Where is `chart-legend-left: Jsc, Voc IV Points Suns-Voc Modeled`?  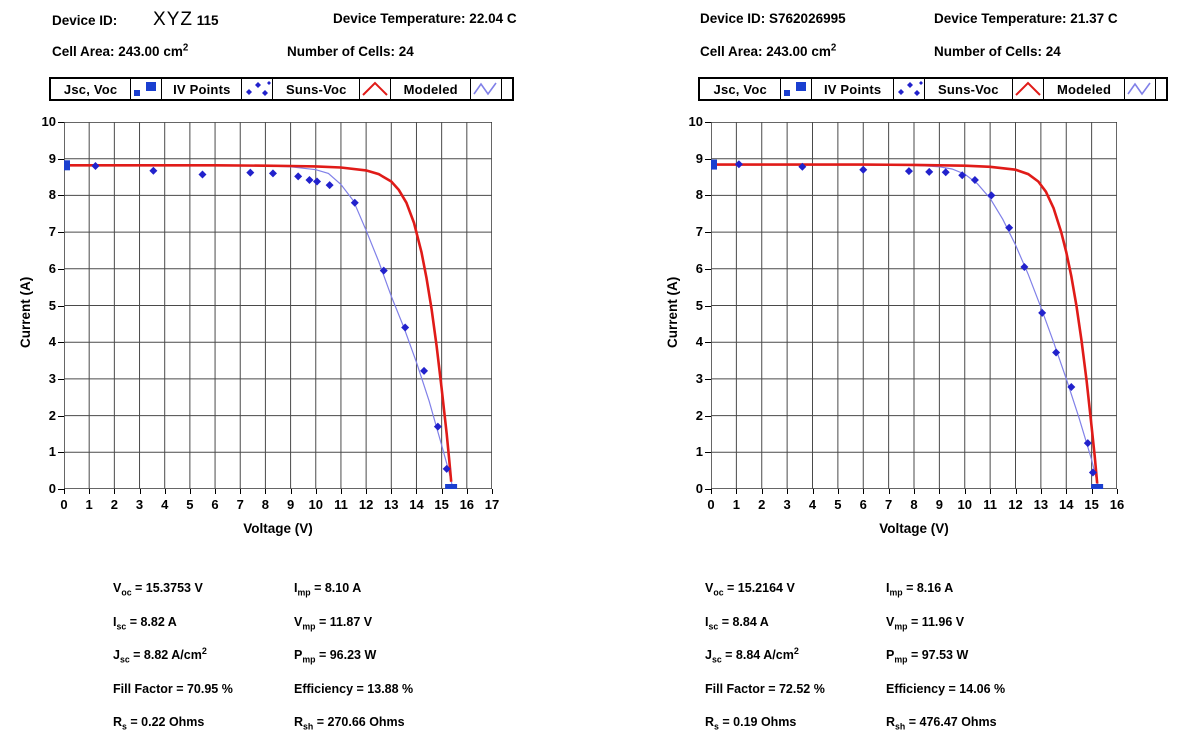 chart-legend-left: Jsc, Voc IV Points Suns-Voc Modeled is located at coordinates (281, 89).